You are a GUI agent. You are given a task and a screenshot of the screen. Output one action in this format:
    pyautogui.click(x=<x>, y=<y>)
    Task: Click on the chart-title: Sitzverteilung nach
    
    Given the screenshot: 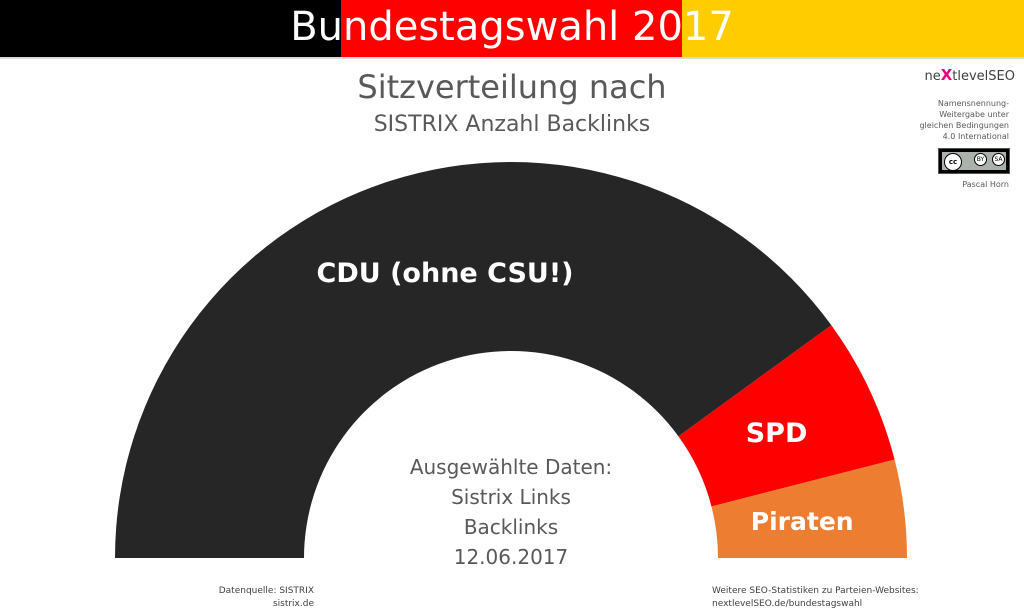 What is the action you would take?
    pyautogui.click(x=512, y=87)
    